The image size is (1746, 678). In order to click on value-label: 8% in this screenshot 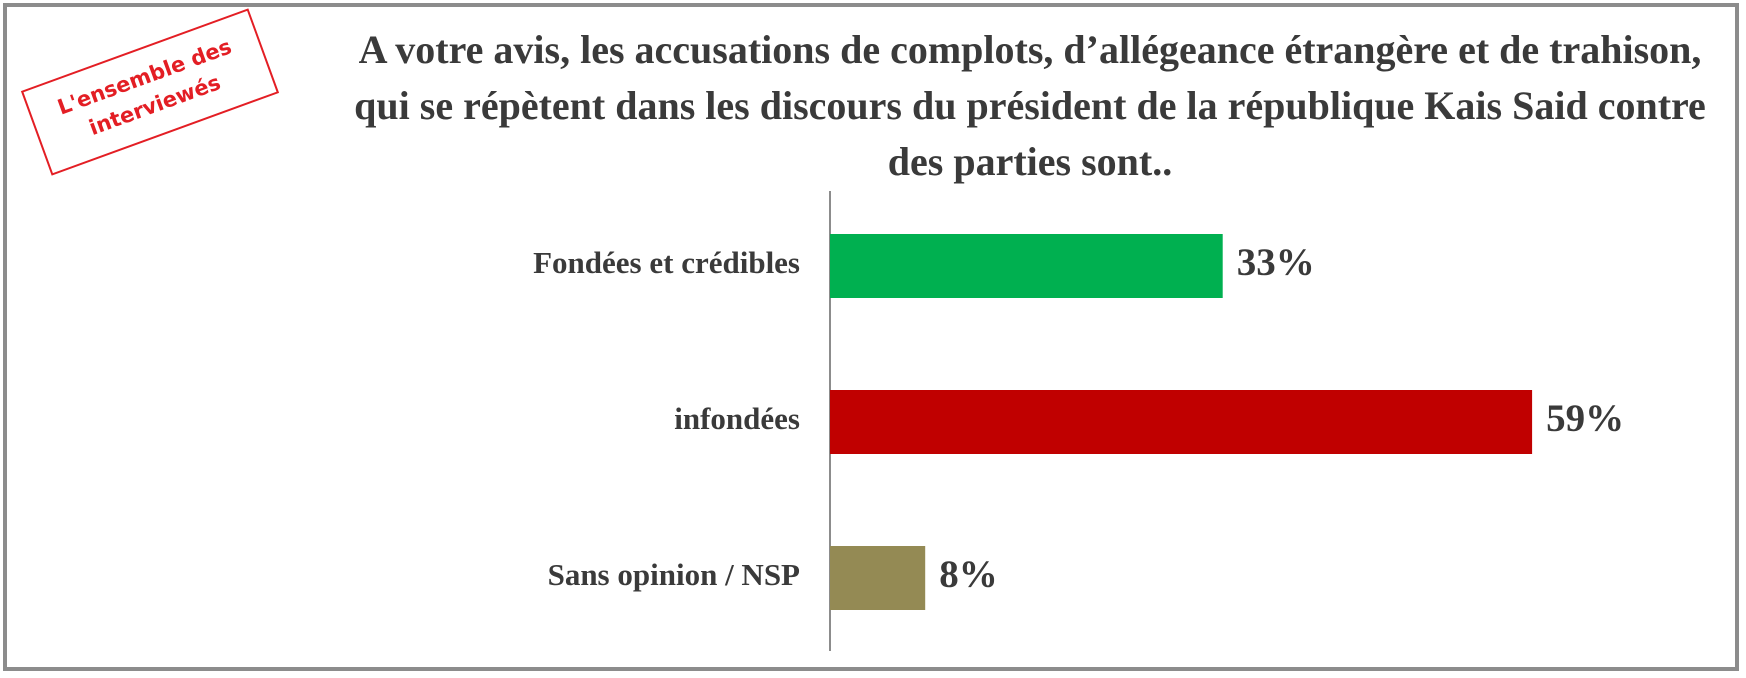, I will do `click(968, 574)`.